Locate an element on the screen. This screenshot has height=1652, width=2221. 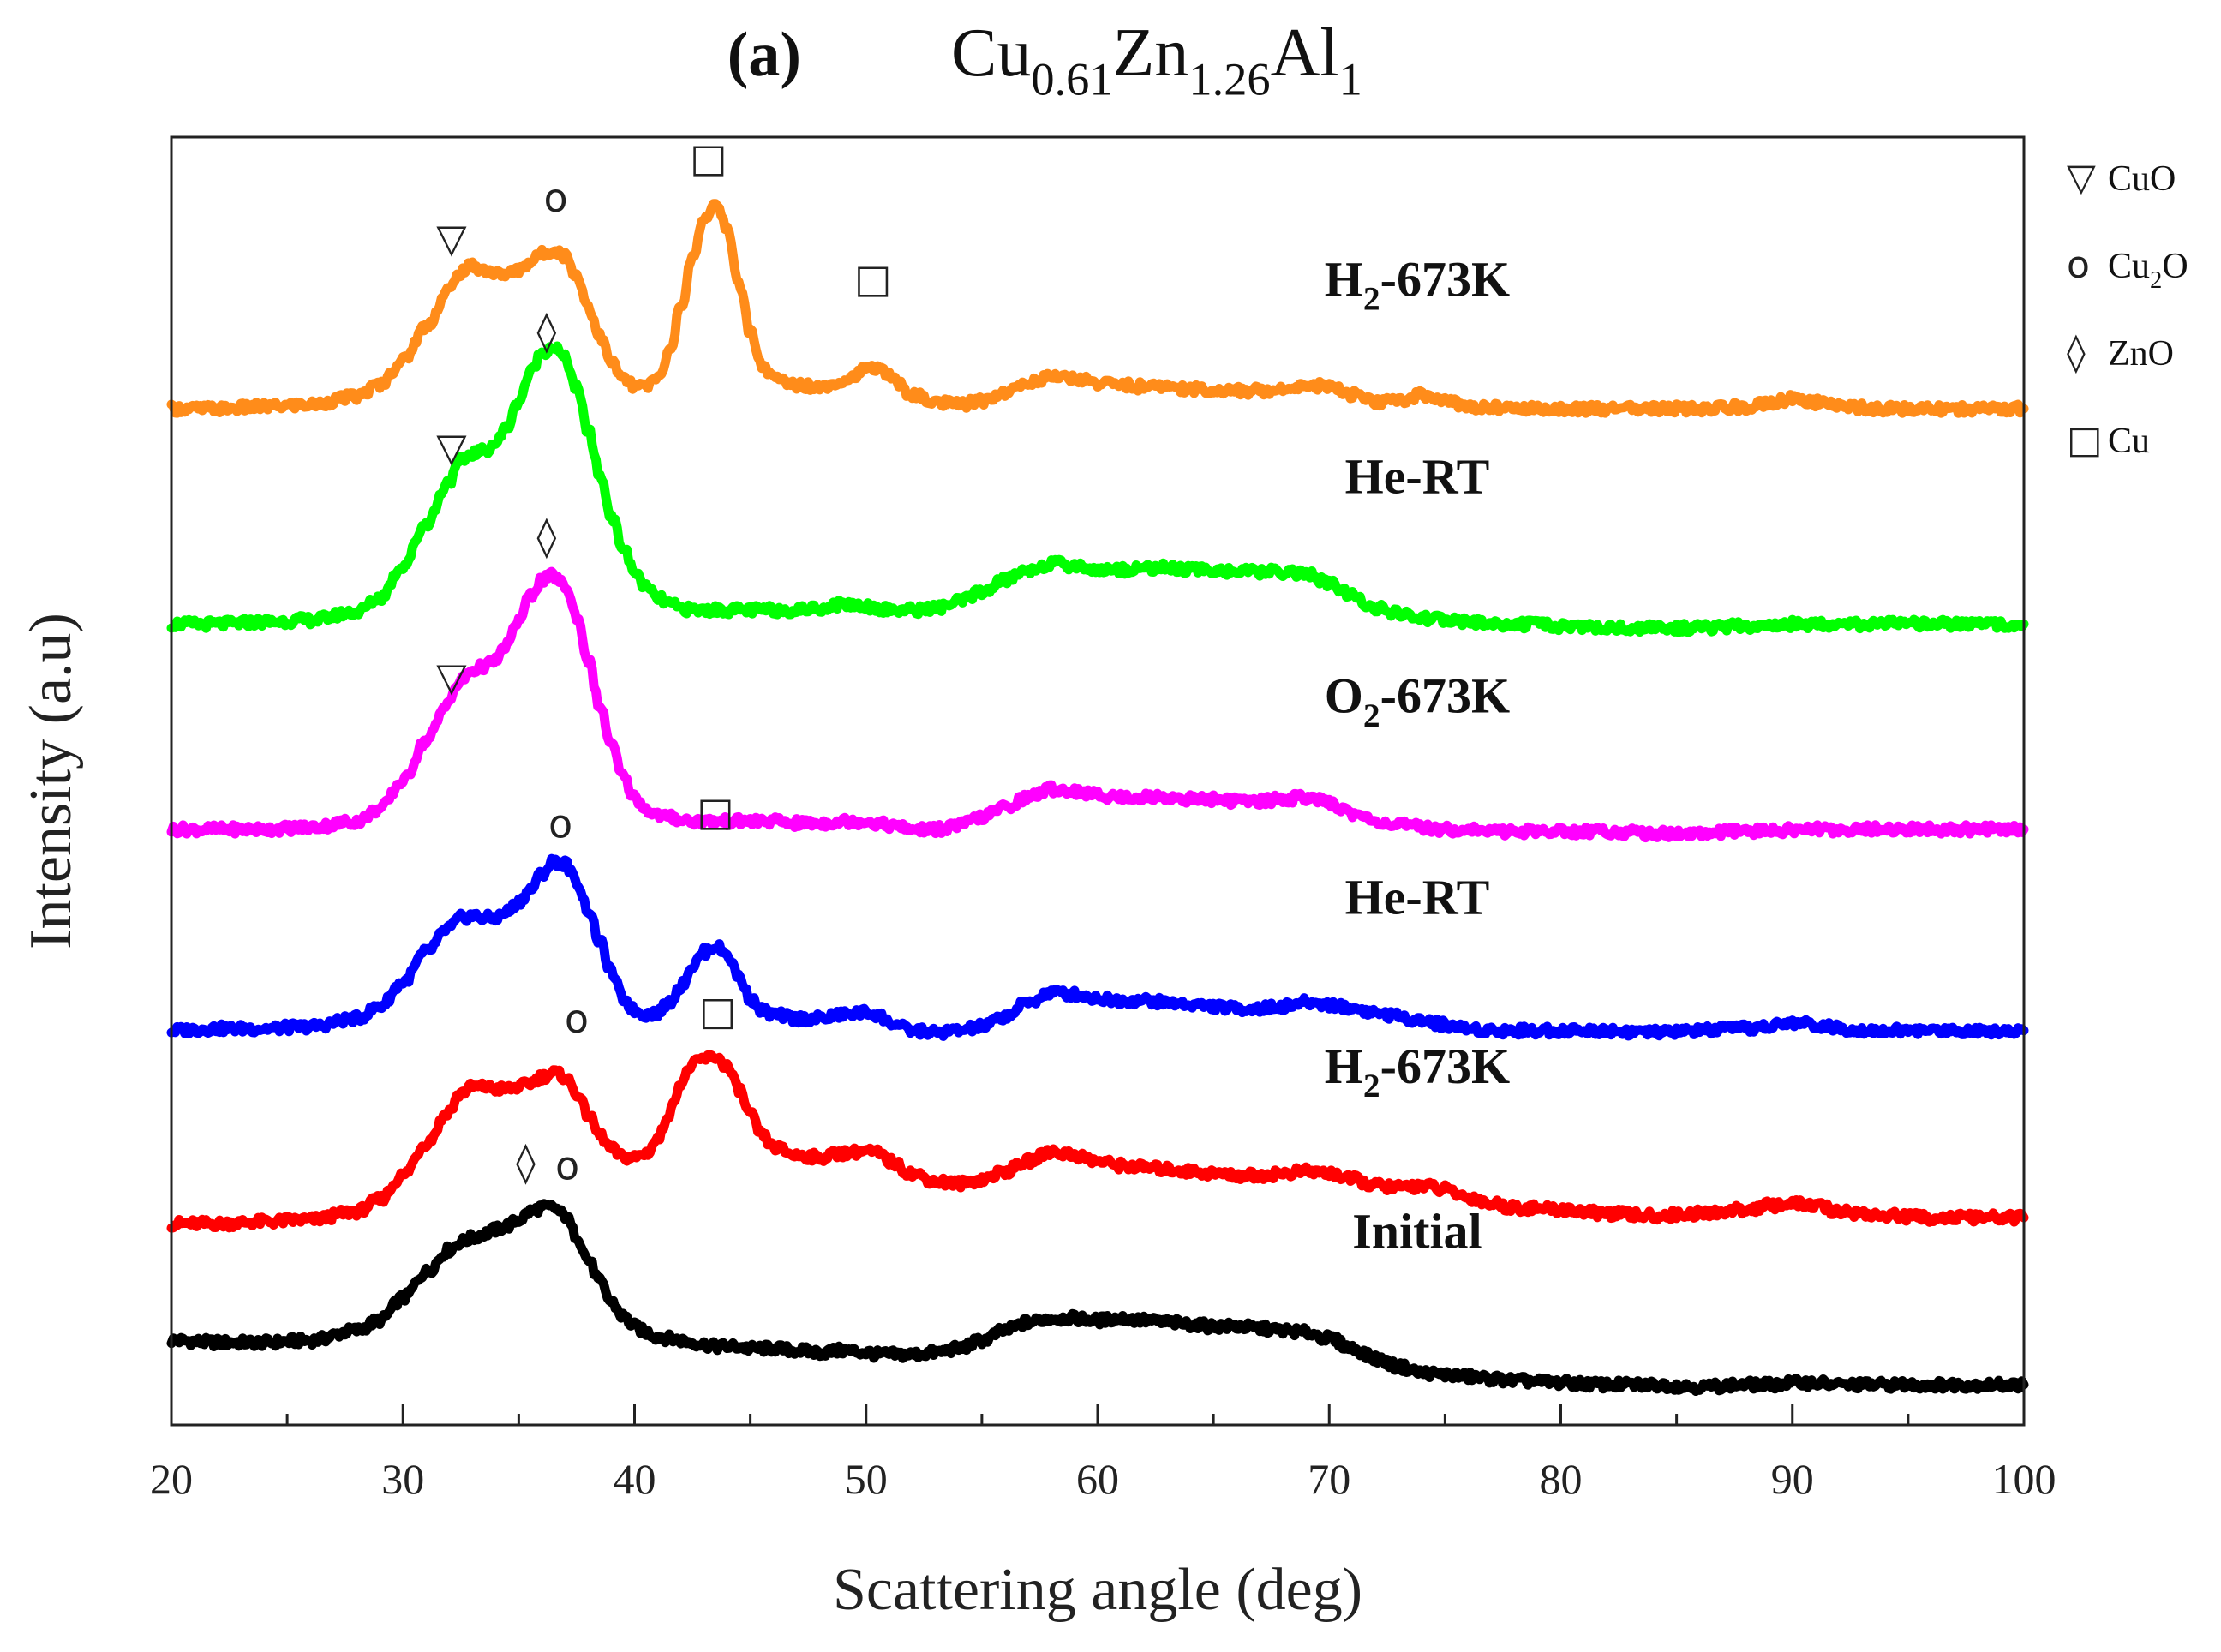
legend-label-part: O is located at coordinates (2175, 266).